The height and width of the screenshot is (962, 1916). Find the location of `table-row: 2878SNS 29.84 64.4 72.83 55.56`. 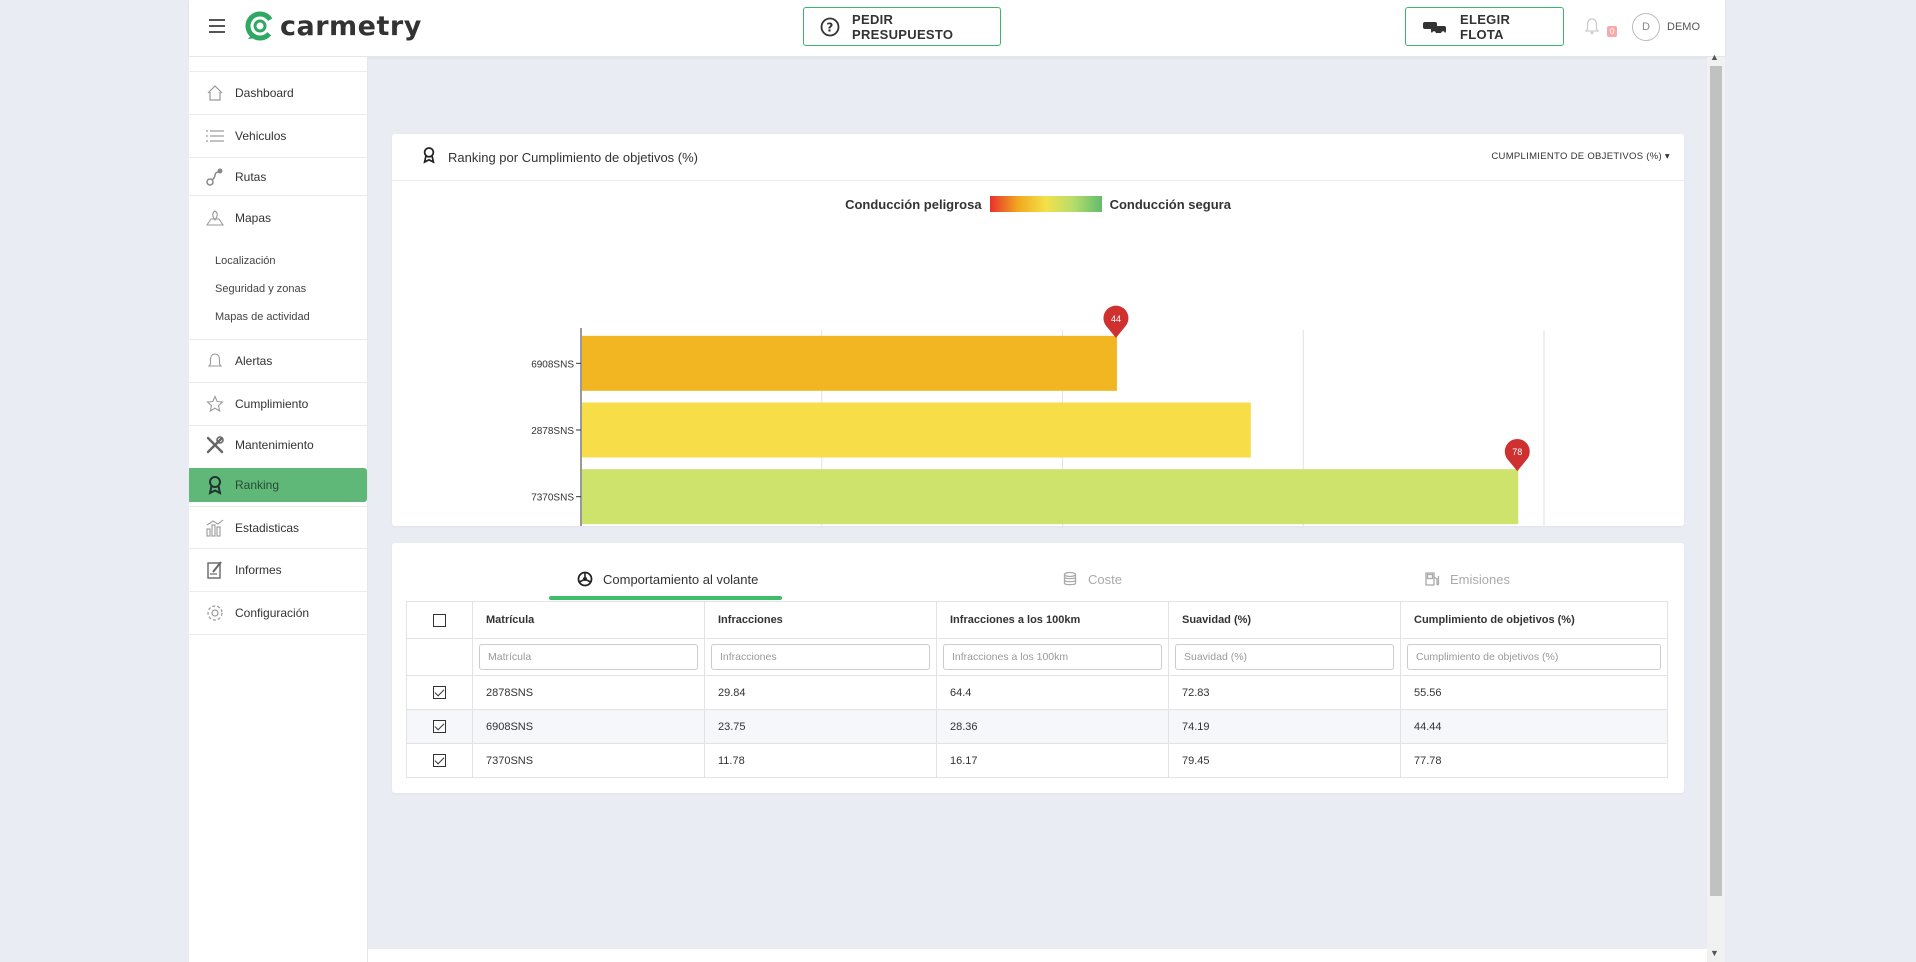

table-row: 2878SNS 29.84 64.4 72.83 55.56 is located at coordinates (1037, 692).